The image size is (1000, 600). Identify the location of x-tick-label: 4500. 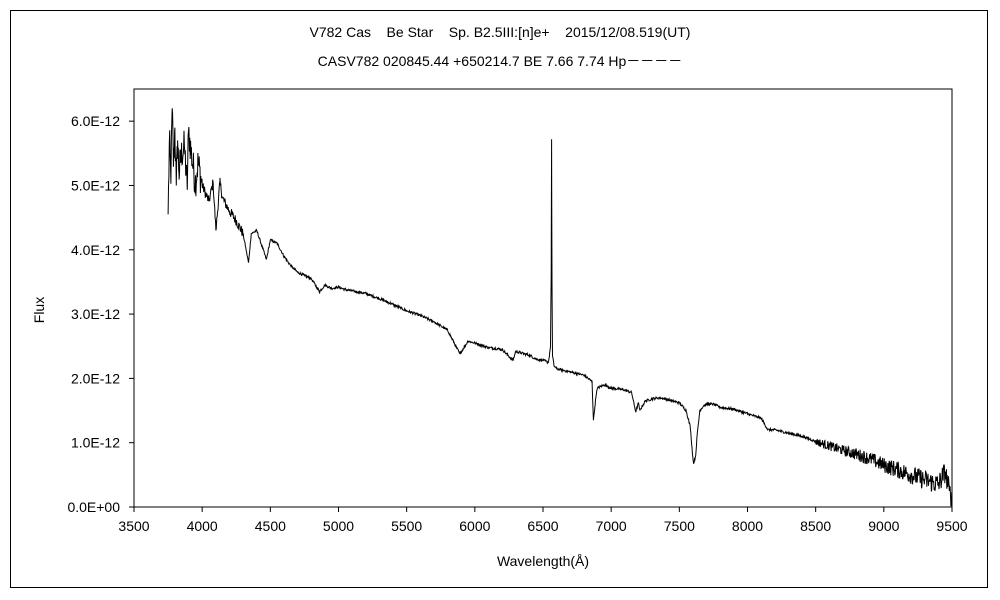
(270, 526).